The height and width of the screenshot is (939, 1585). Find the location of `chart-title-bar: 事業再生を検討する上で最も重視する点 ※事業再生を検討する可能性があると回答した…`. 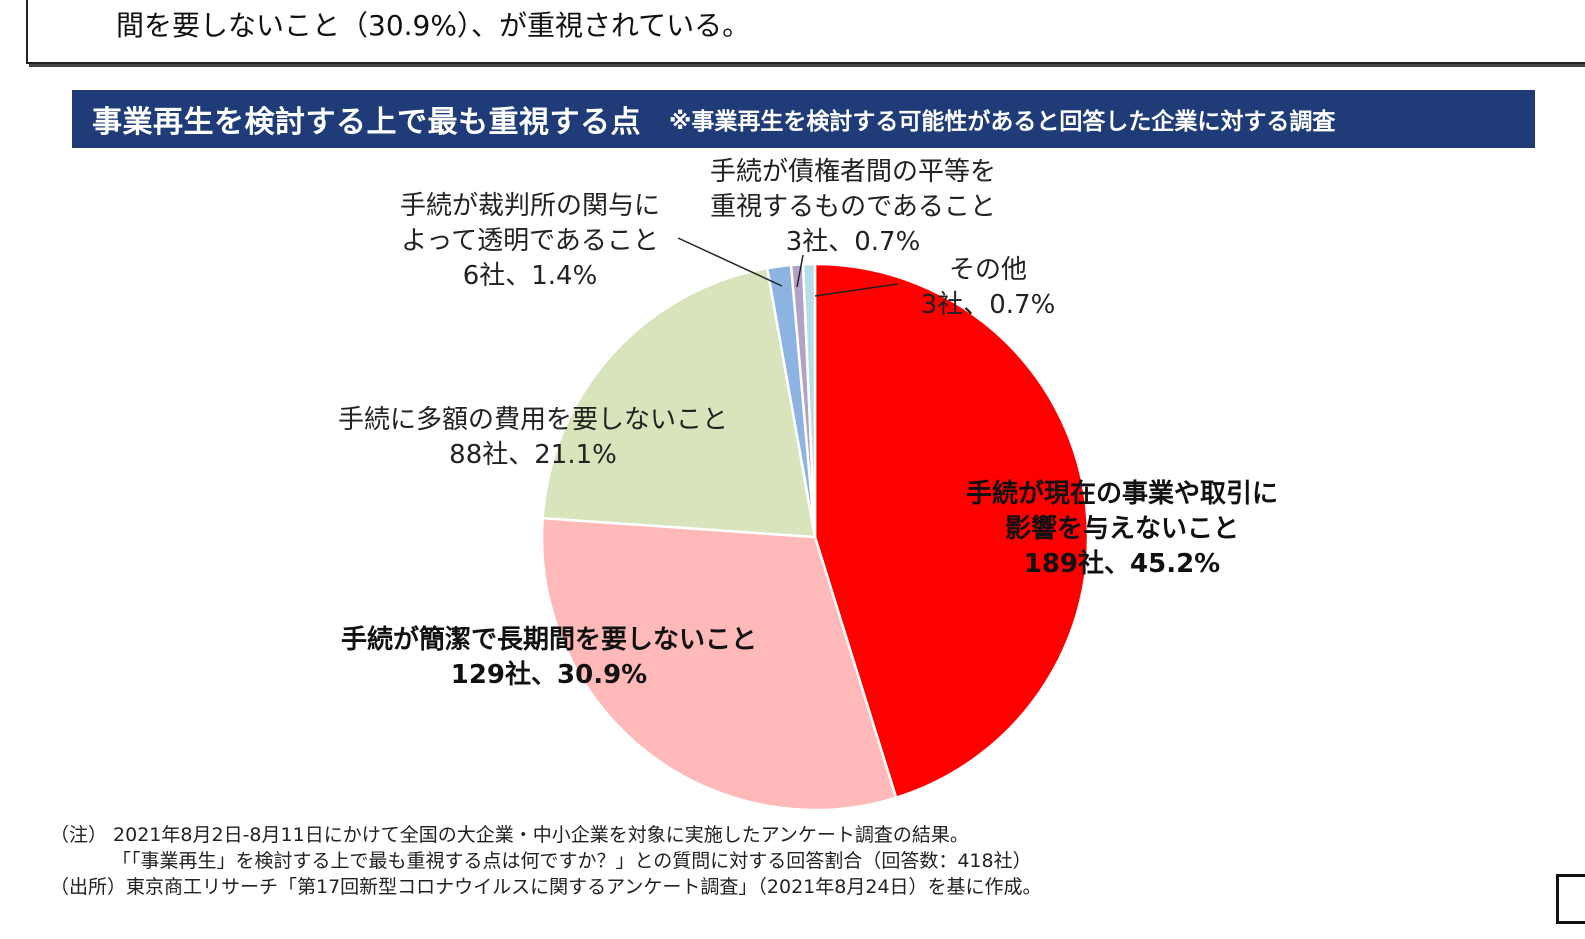

chart-title-bar: 事業再生を検討する上で最も重視する点 ※事業再生を検討する可能性があると回答した… is located at coordinates (803, 119).